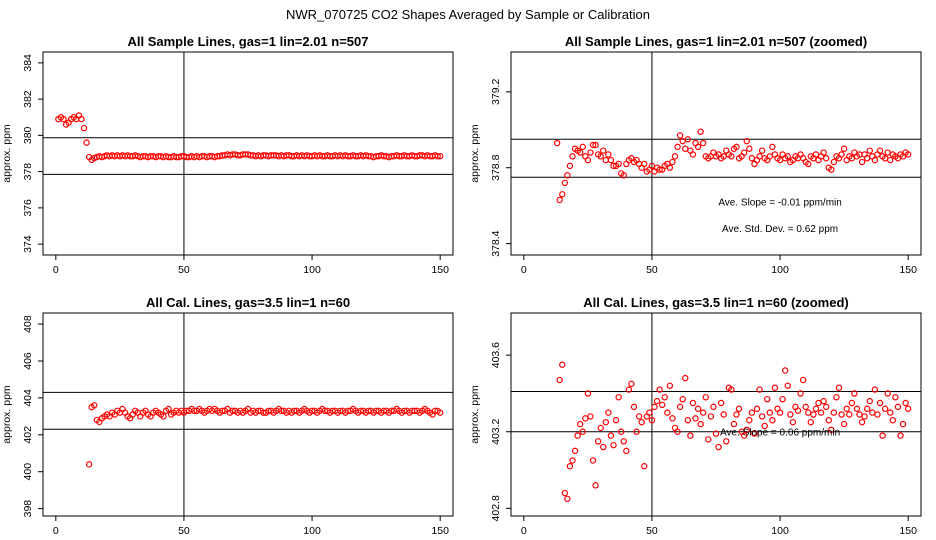  Describe the element at coordinates (28, 63) in the screenshot. I see `y-tick-label: 384` at that location.